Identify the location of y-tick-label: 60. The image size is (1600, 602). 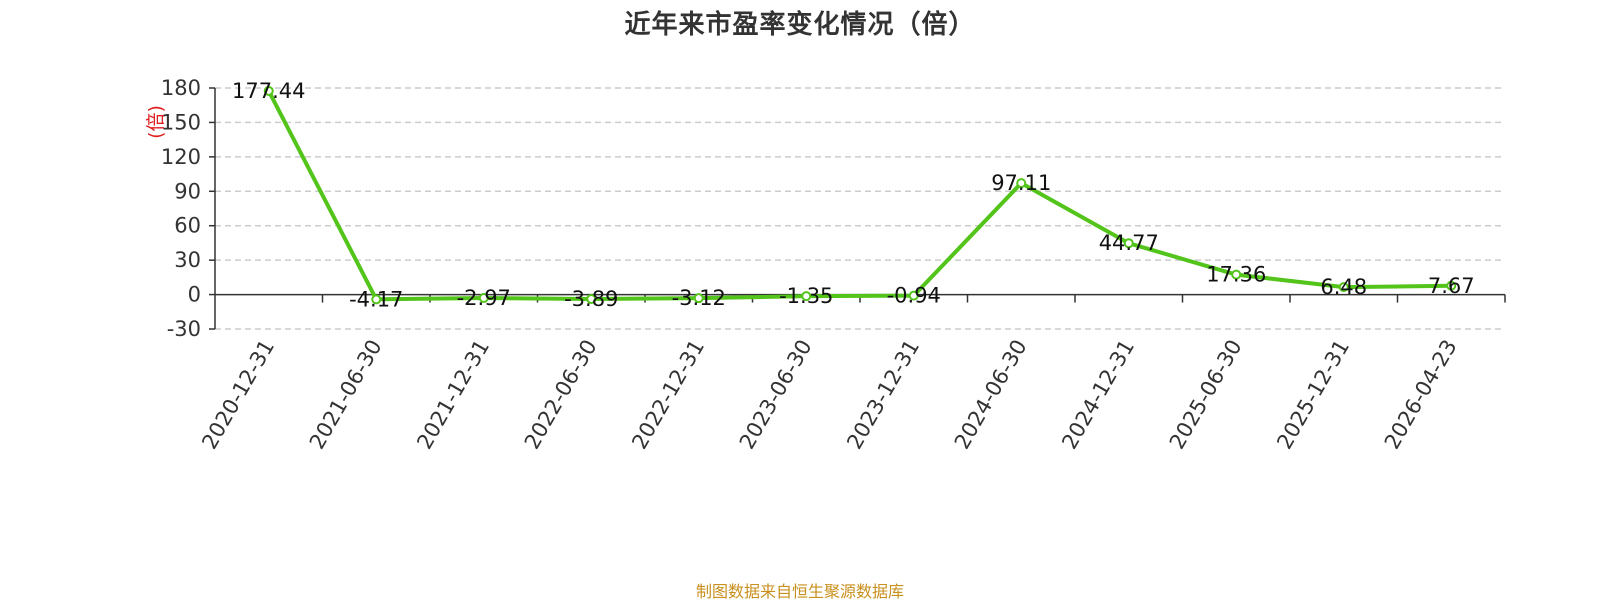
(187, 226).